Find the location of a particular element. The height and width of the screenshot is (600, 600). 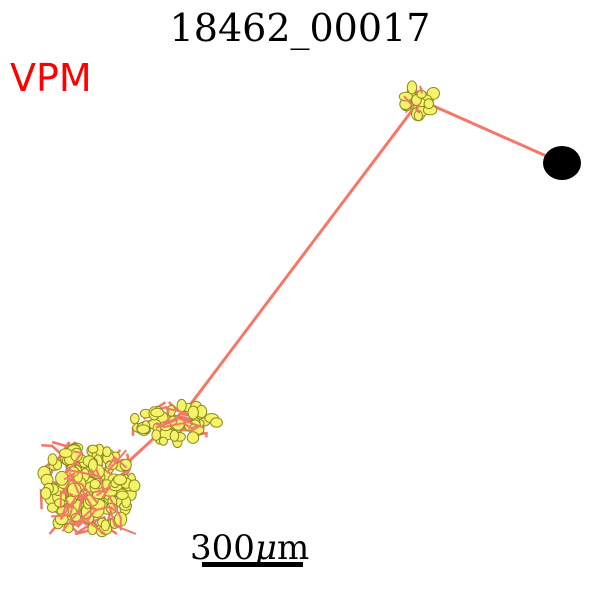

middle-bouton-cluster is located at coordinates (176, 423).